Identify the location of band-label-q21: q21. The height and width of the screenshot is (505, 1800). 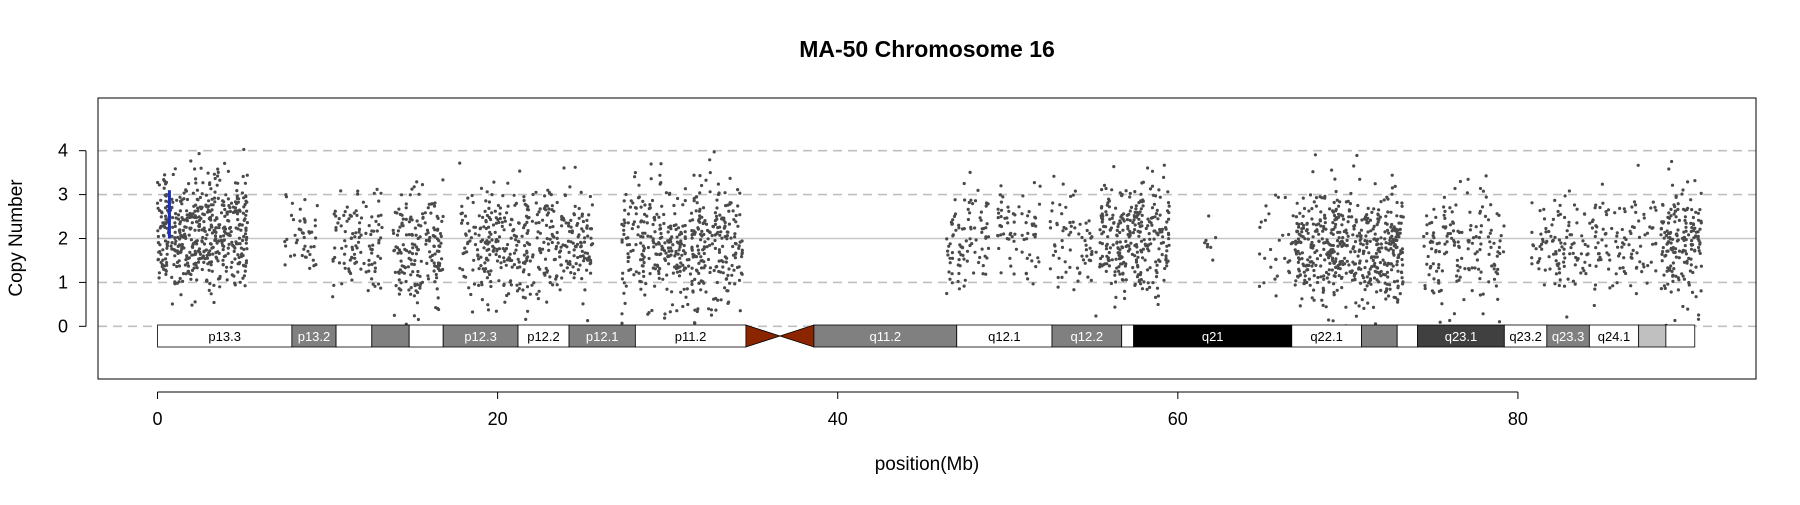
(1213, 336).